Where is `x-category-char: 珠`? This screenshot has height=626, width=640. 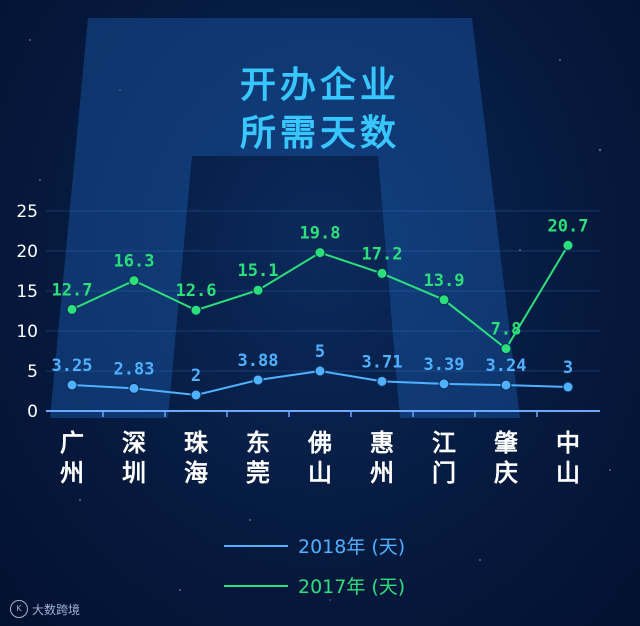
x-category-char: 珠 is located at coordinates (196, 443).